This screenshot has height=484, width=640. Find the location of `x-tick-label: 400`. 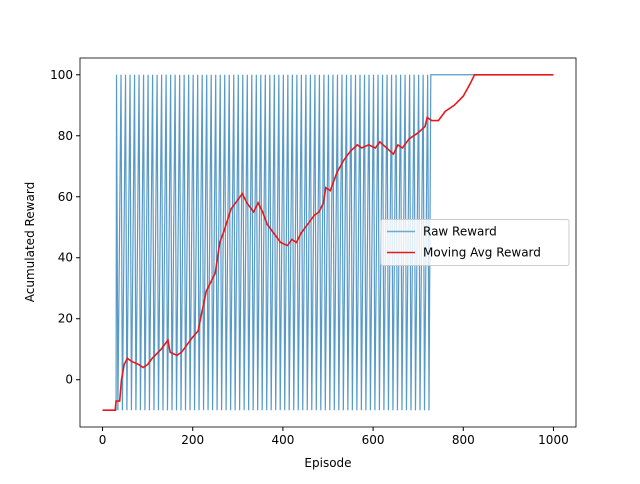

x-tick-label: 400 is located at coordinates (282, 440).